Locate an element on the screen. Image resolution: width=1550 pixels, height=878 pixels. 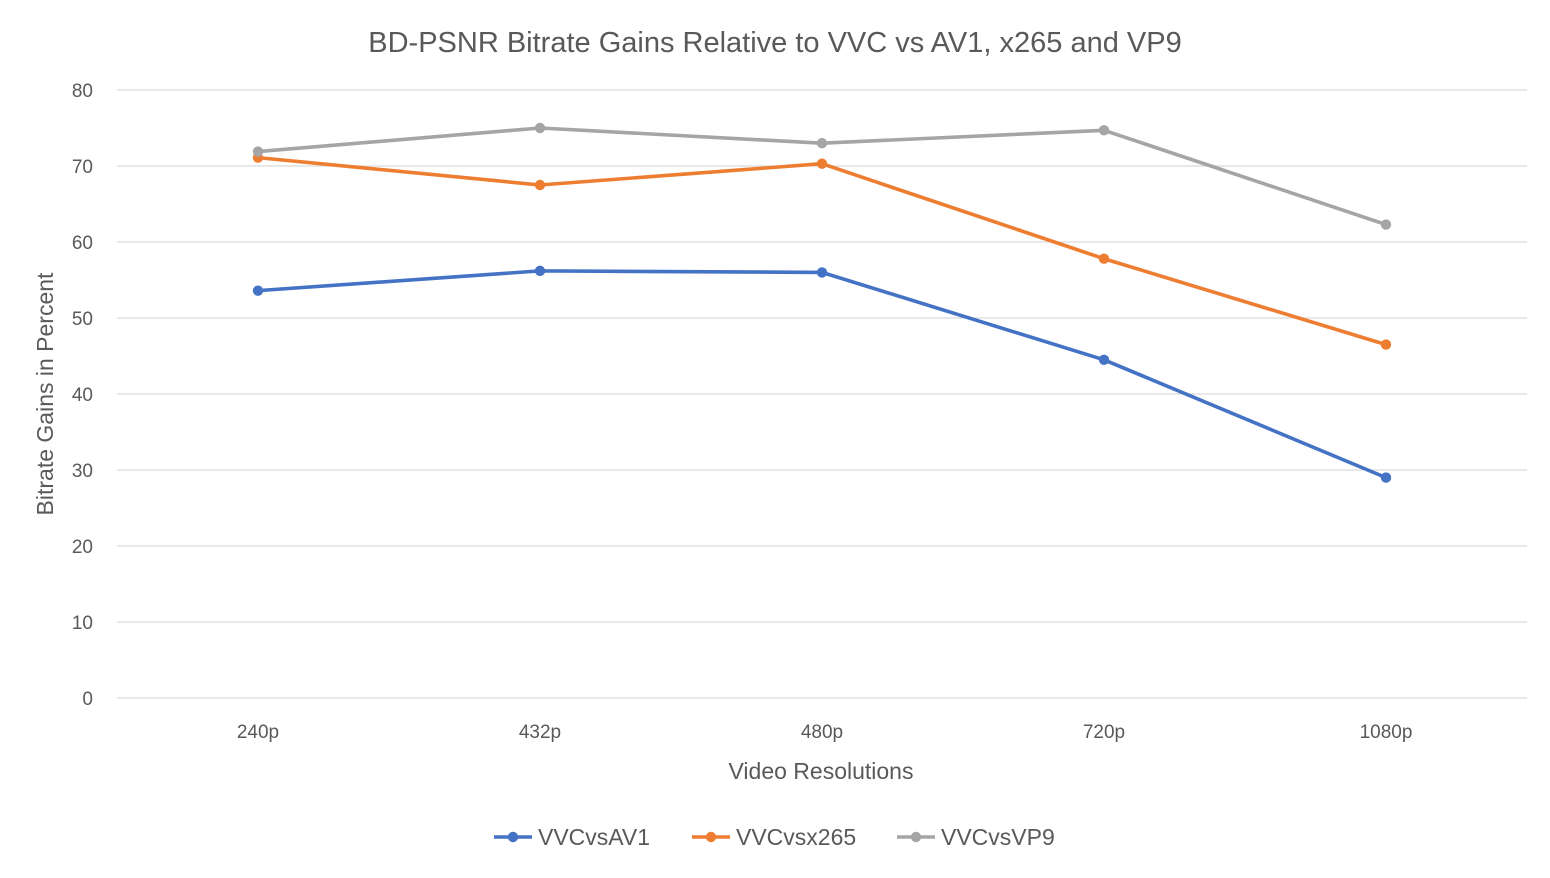
x-axis-ticks: 240p 432p 480p 720p 1080p is located at coordinates (825, 732).